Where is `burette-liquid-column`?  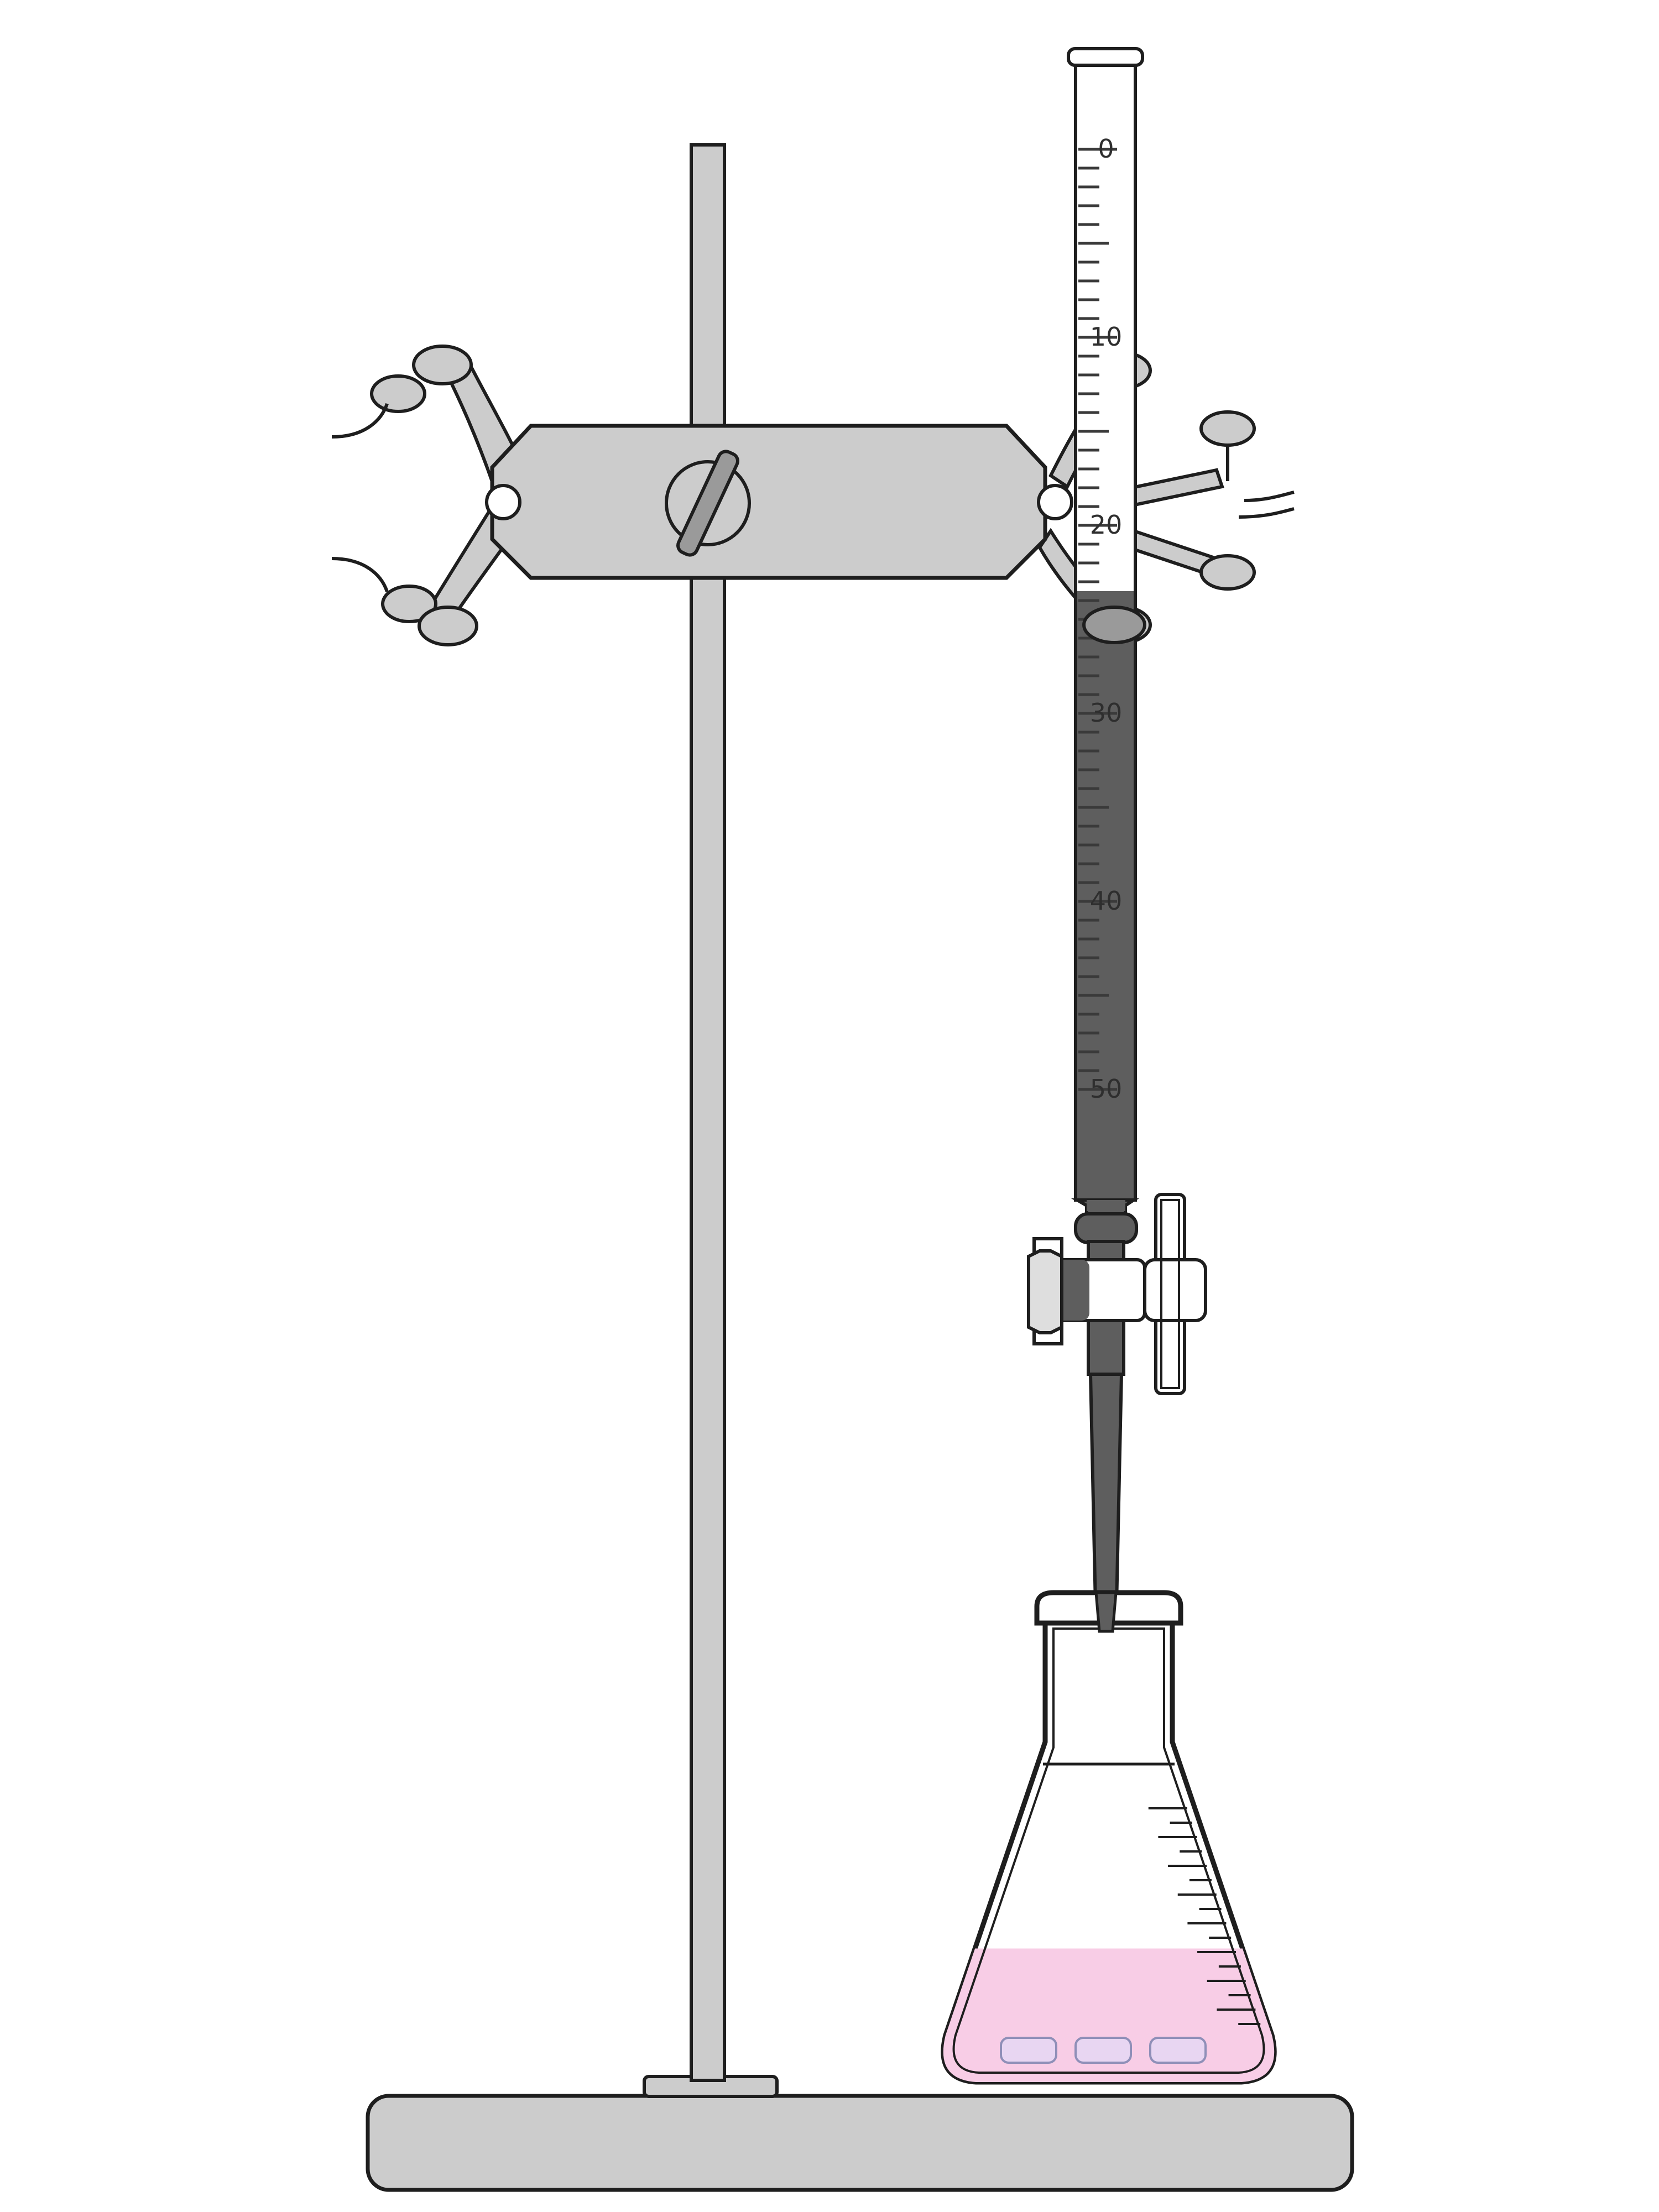 burette-liquid-column is located at coordinates (1106, 896).